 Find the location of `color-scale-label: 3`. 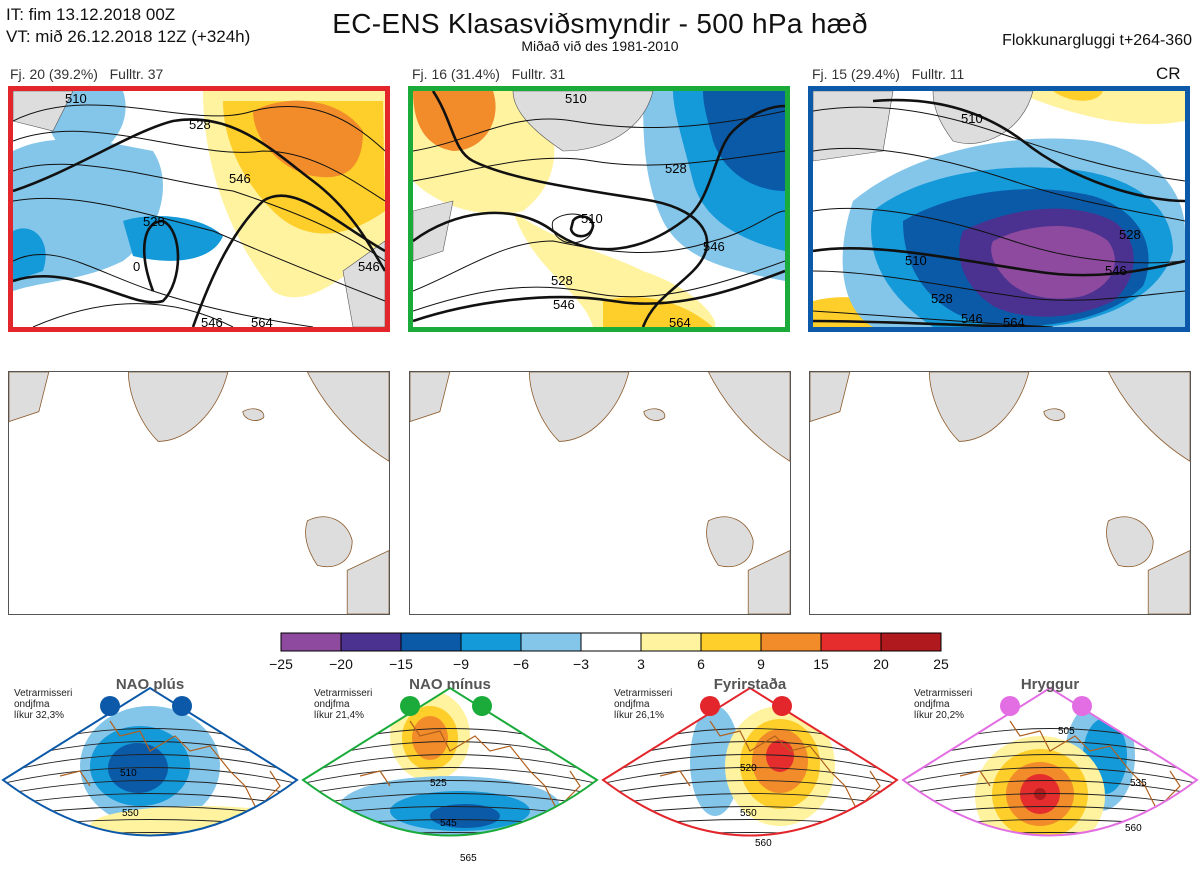

color-scale-label: 3 is located at coordinates (641, 664).